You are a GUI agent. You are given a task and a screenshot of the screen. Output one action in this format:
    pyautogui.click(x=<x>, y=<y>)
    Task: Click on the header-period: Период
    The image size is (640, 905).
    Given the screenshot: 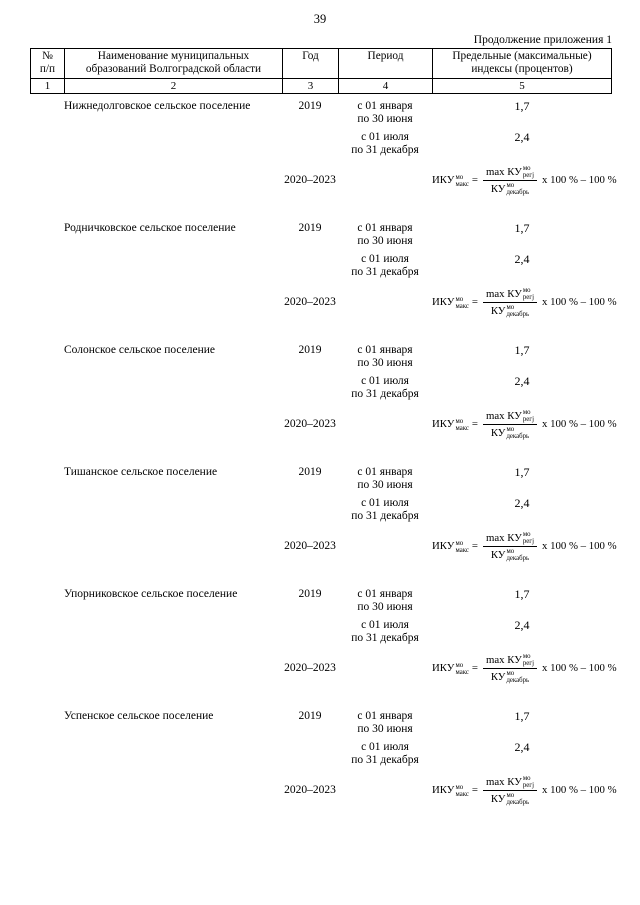 What is the action you would take?
    pyautogui.click(x=386, y=63)
    